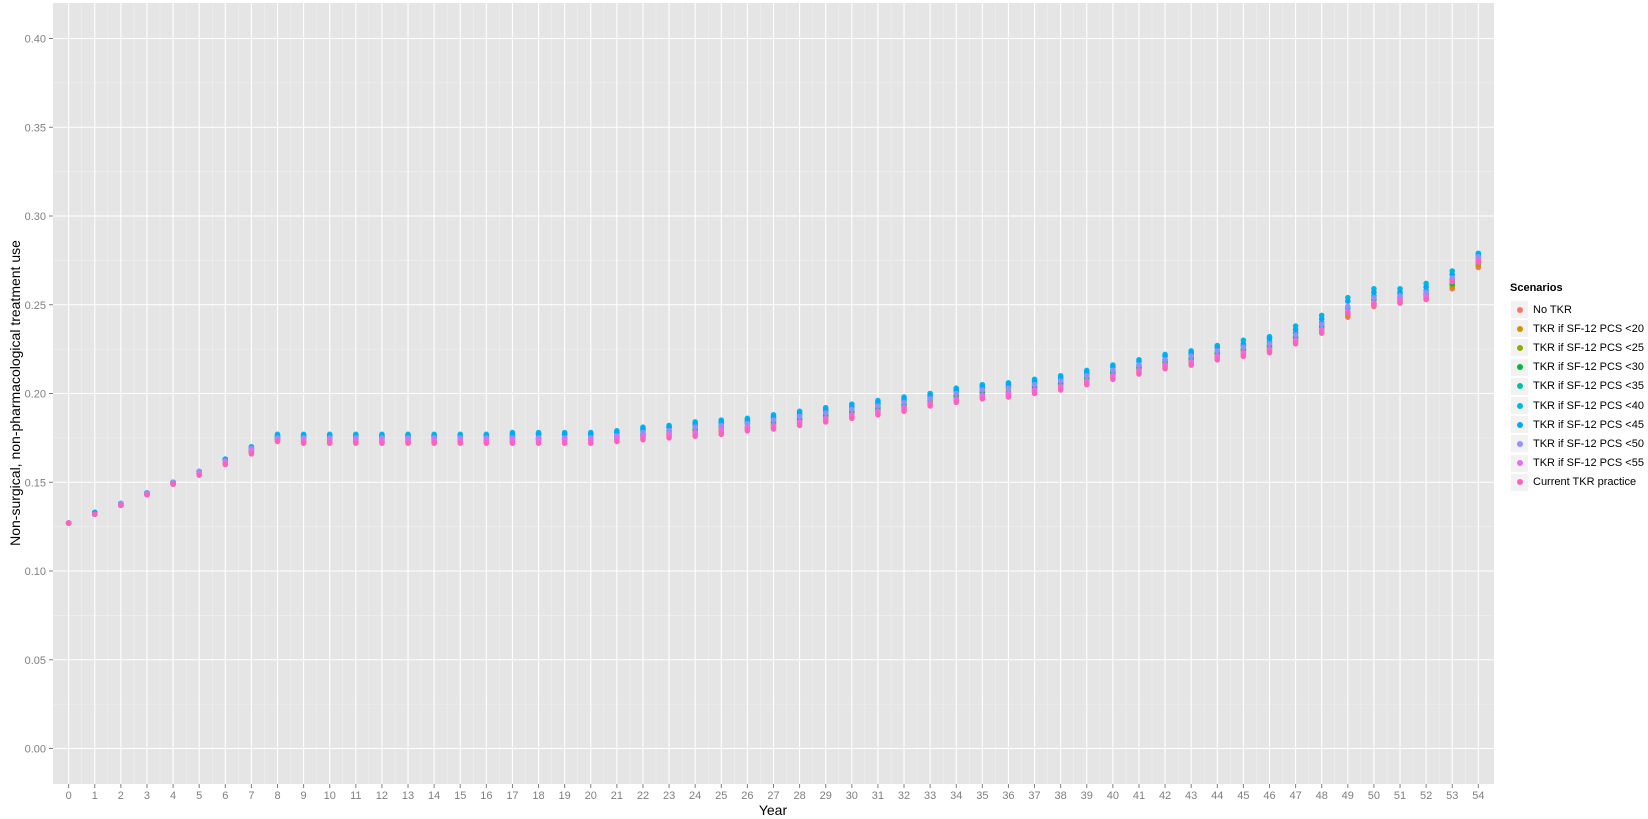 This screenshot has height=819, width=1648. I want to click on x-tick-label: 21, so click(617, 796).